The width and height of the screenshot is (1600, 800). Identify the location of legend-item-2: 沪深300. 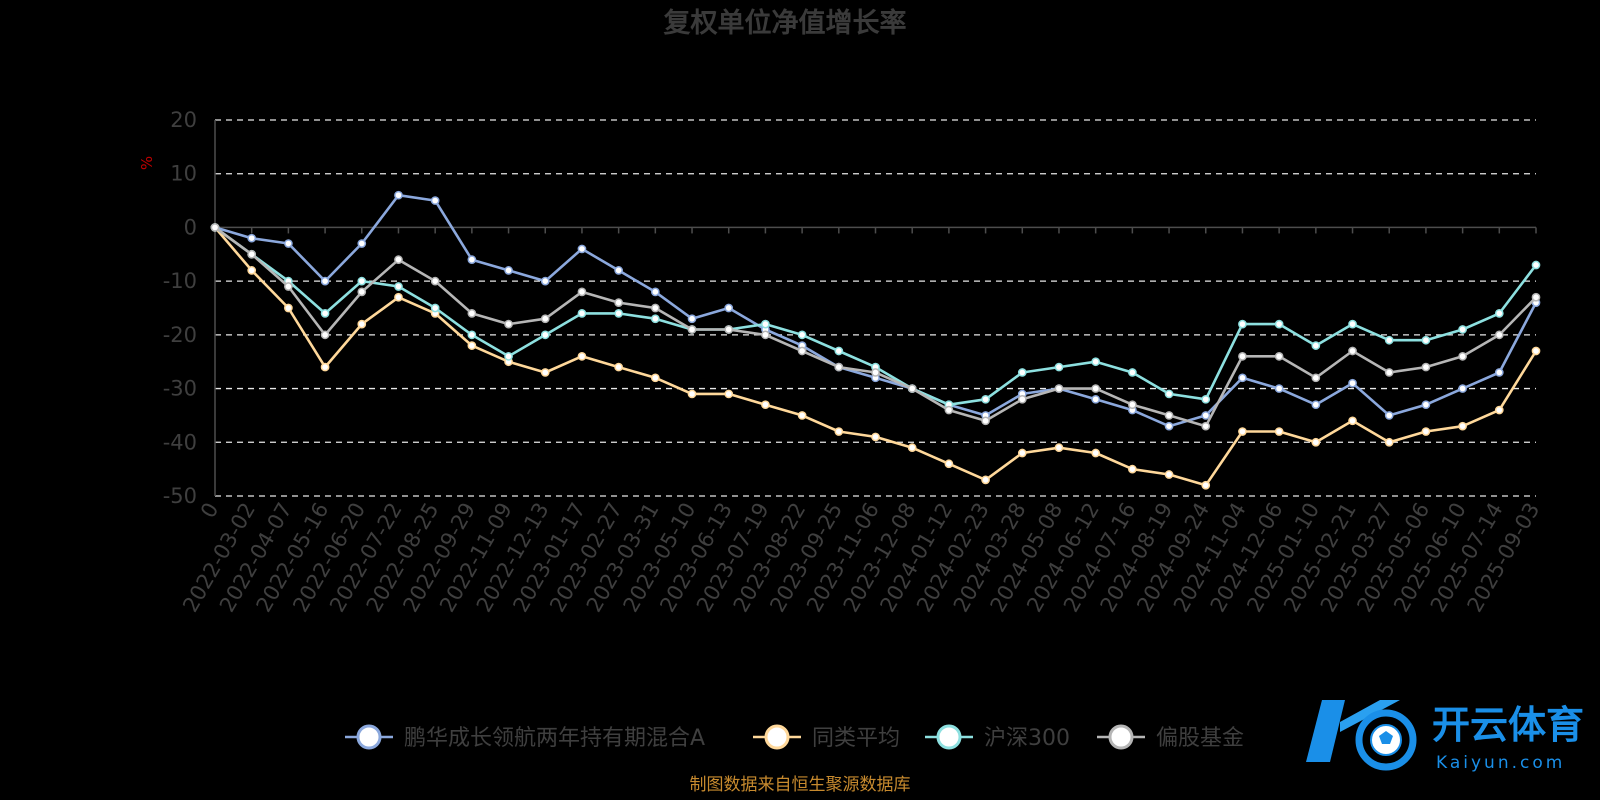
(997, 737).